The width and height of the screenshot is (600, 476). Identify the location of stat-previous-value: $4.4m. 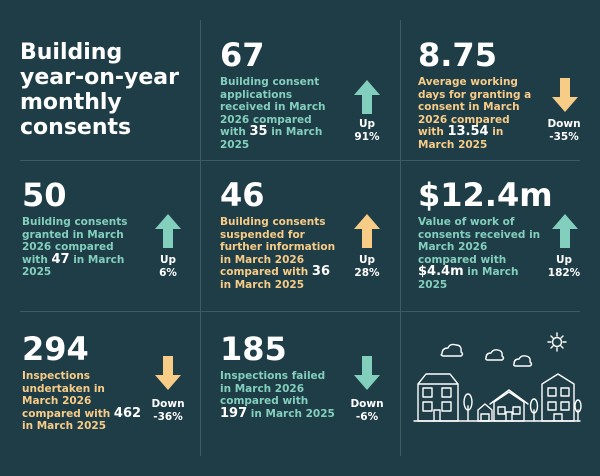
(441, 271).